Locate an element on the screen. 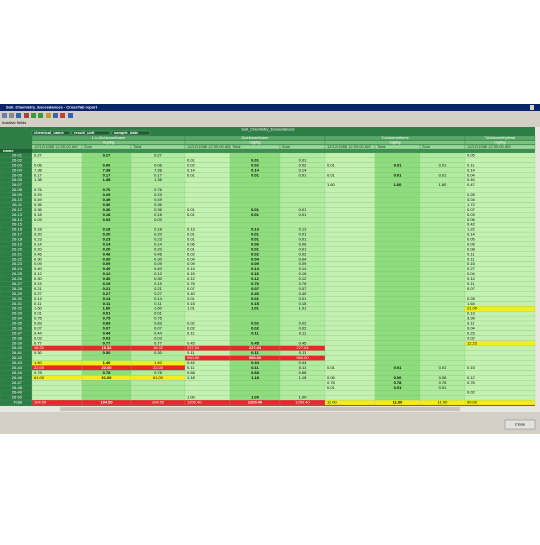 The width and height of the screenshot is (540, 545). cell-value: 0.83 is located at coordinates (38, 323).